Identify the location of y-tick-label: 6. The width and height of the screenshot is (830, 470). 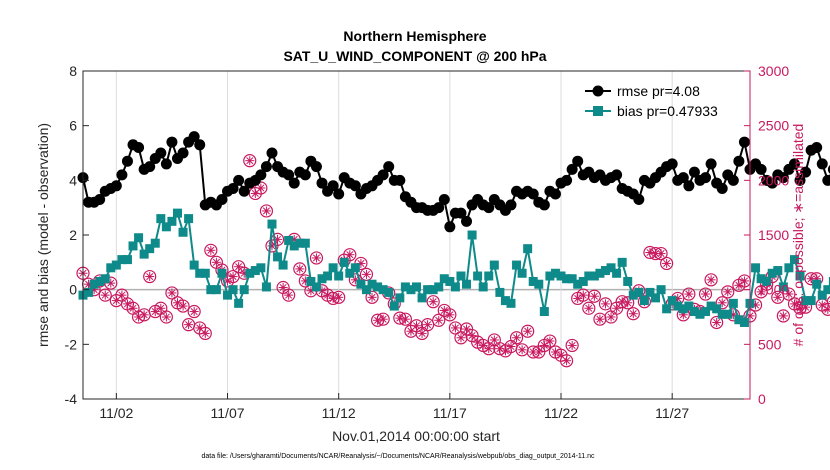
(73, 126).